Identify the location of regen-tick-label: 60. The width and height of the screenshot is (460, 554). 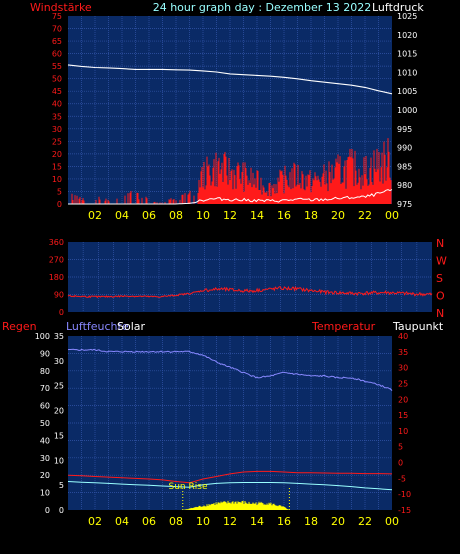
(45, 406).